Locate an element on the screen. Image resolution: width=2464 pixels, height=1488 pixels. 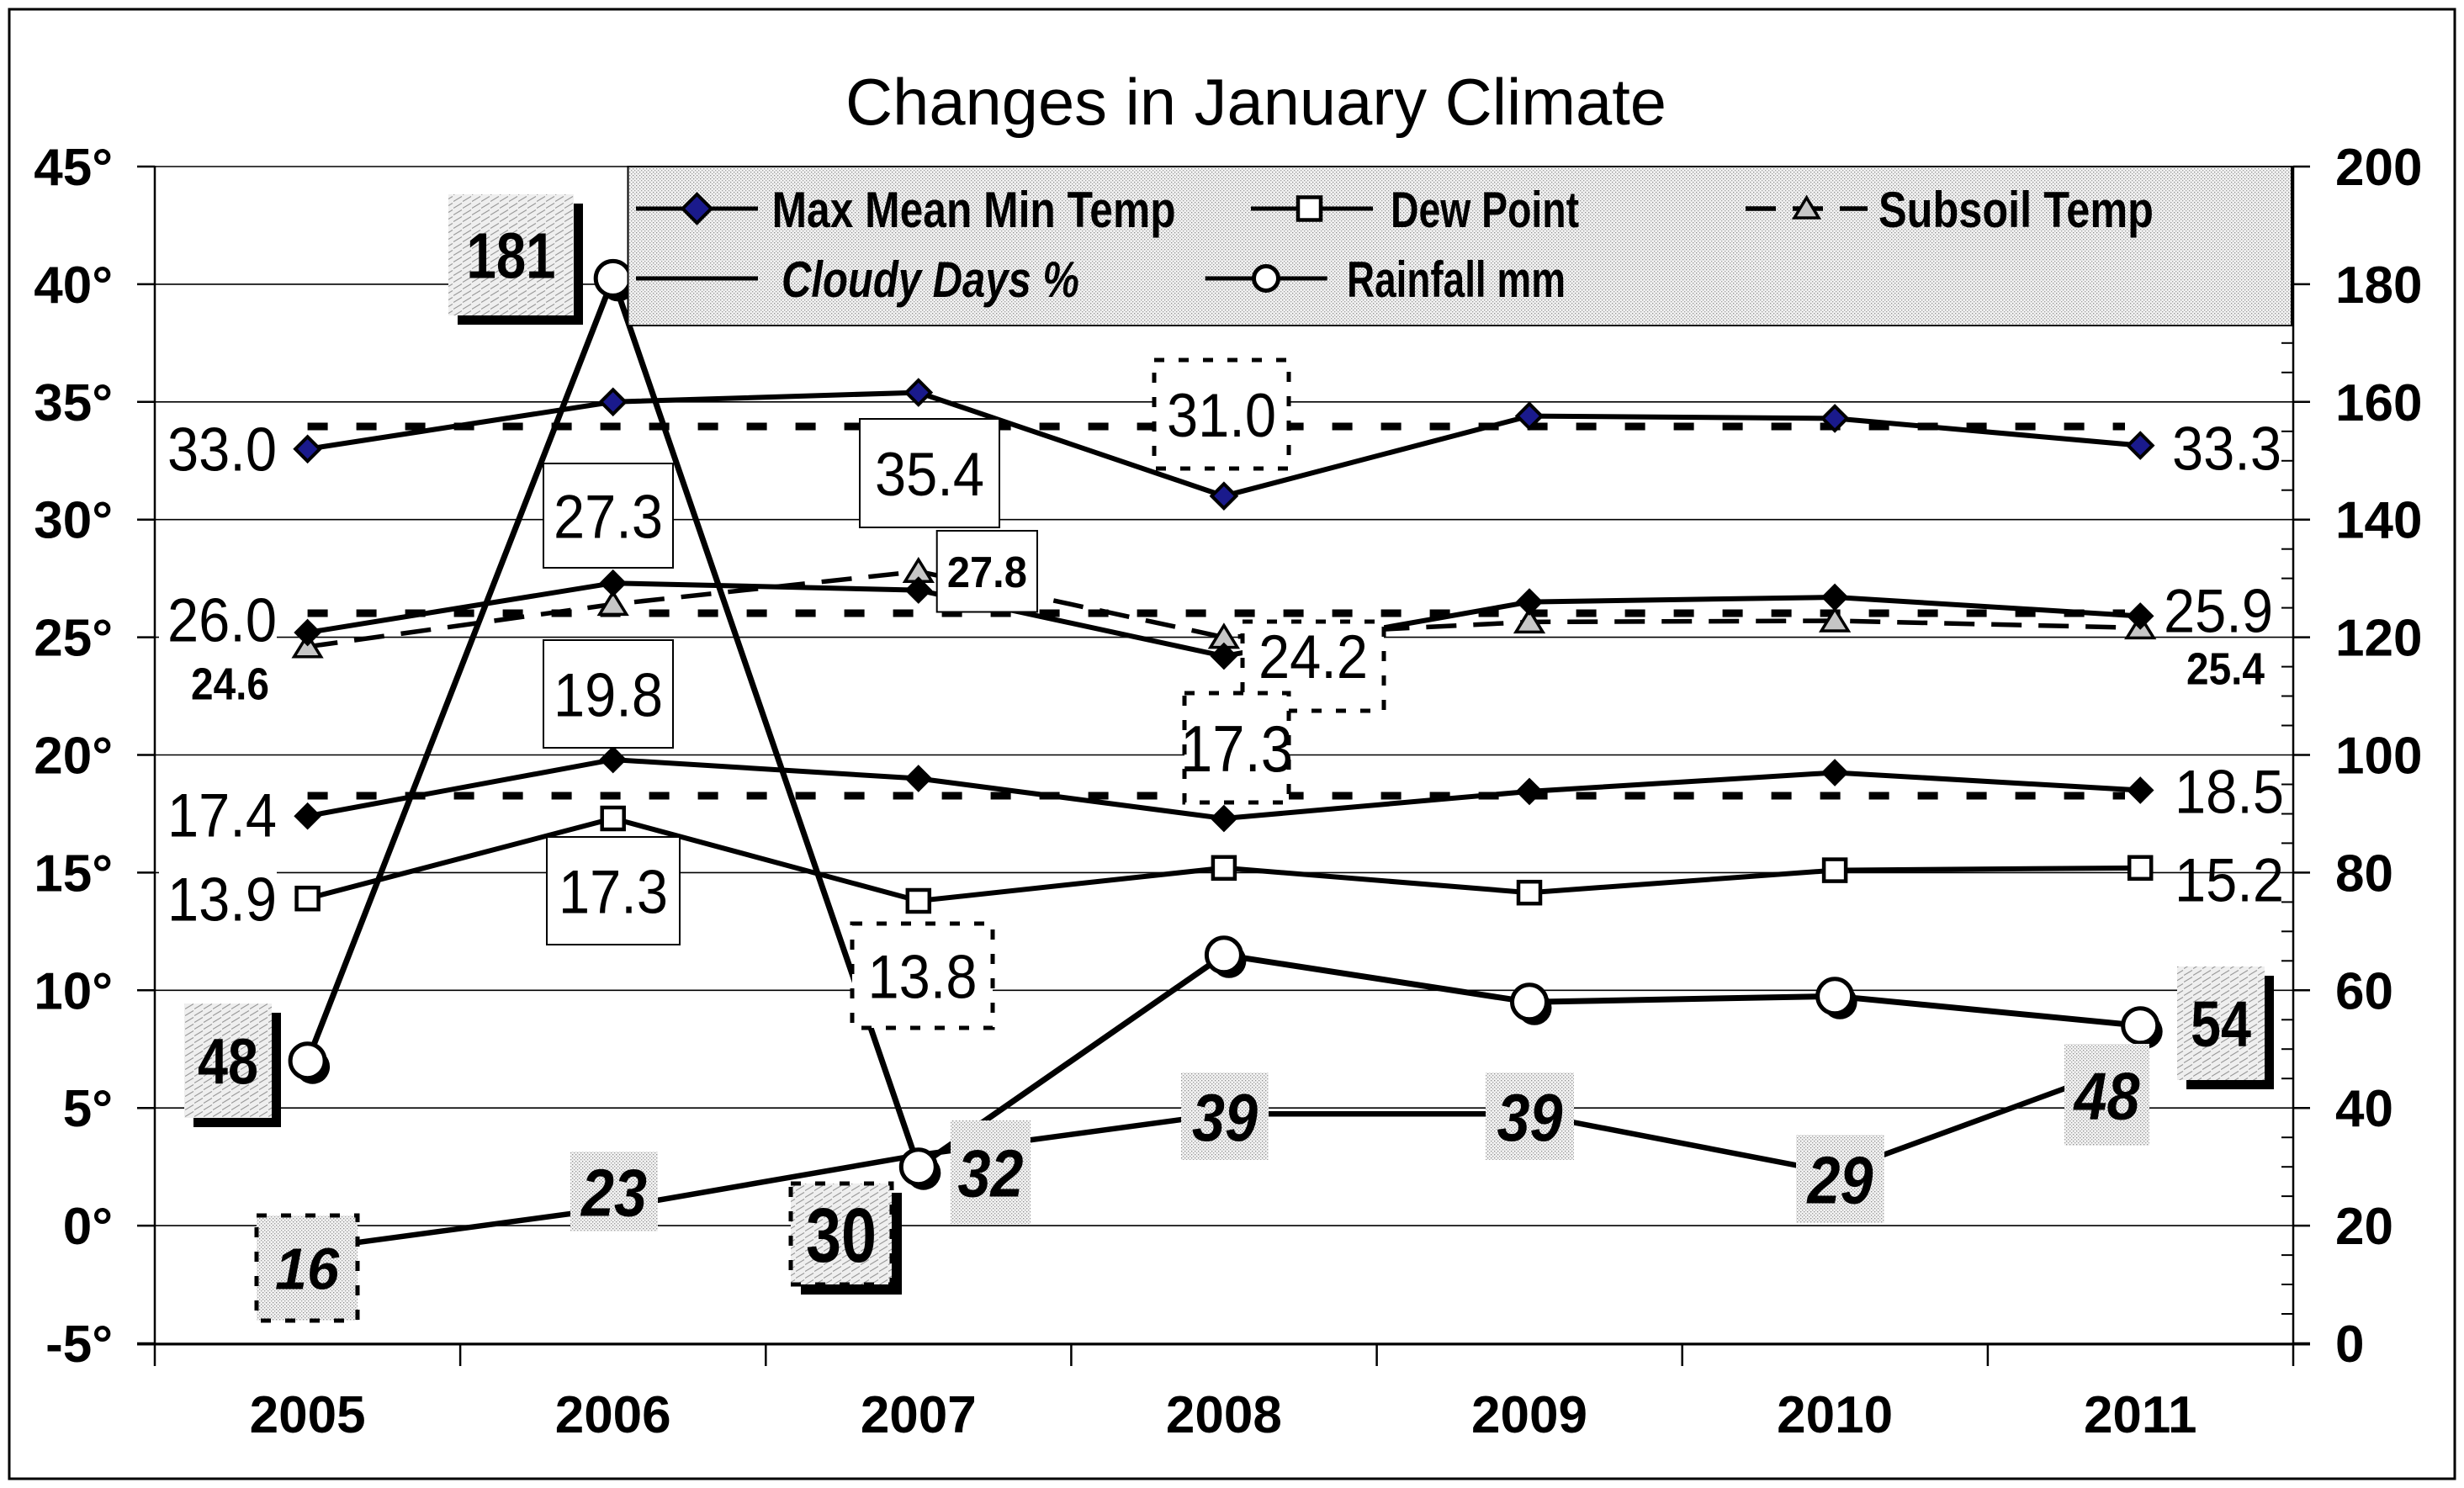
svg-text: 17.4 is located at coordinates (222, 816).